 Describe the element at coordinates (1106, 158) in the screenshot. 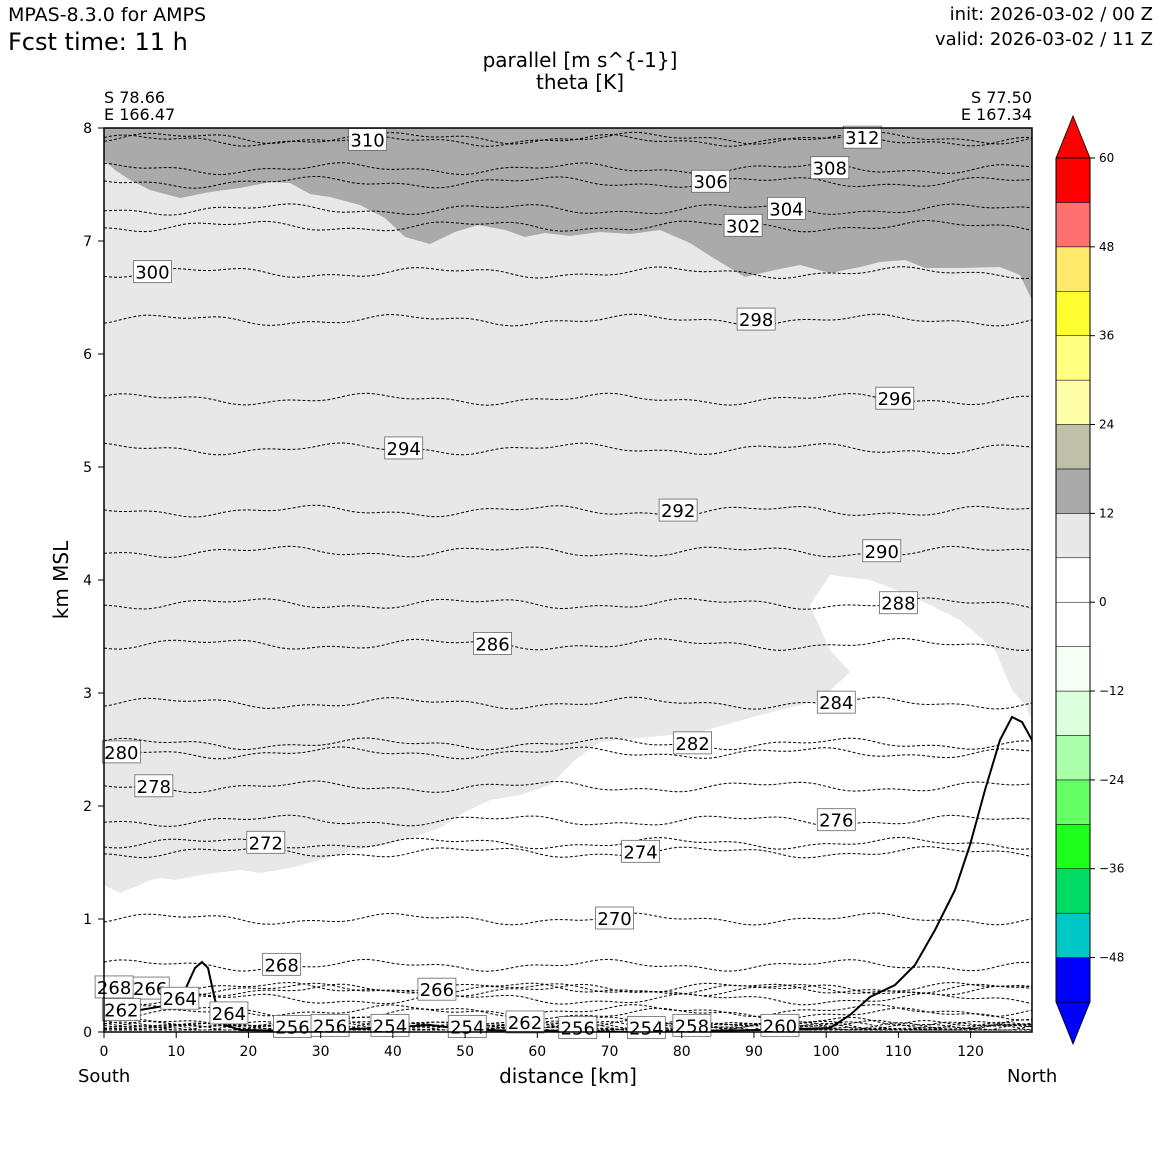

I see `colorbar-tick-label: 60` at that location.